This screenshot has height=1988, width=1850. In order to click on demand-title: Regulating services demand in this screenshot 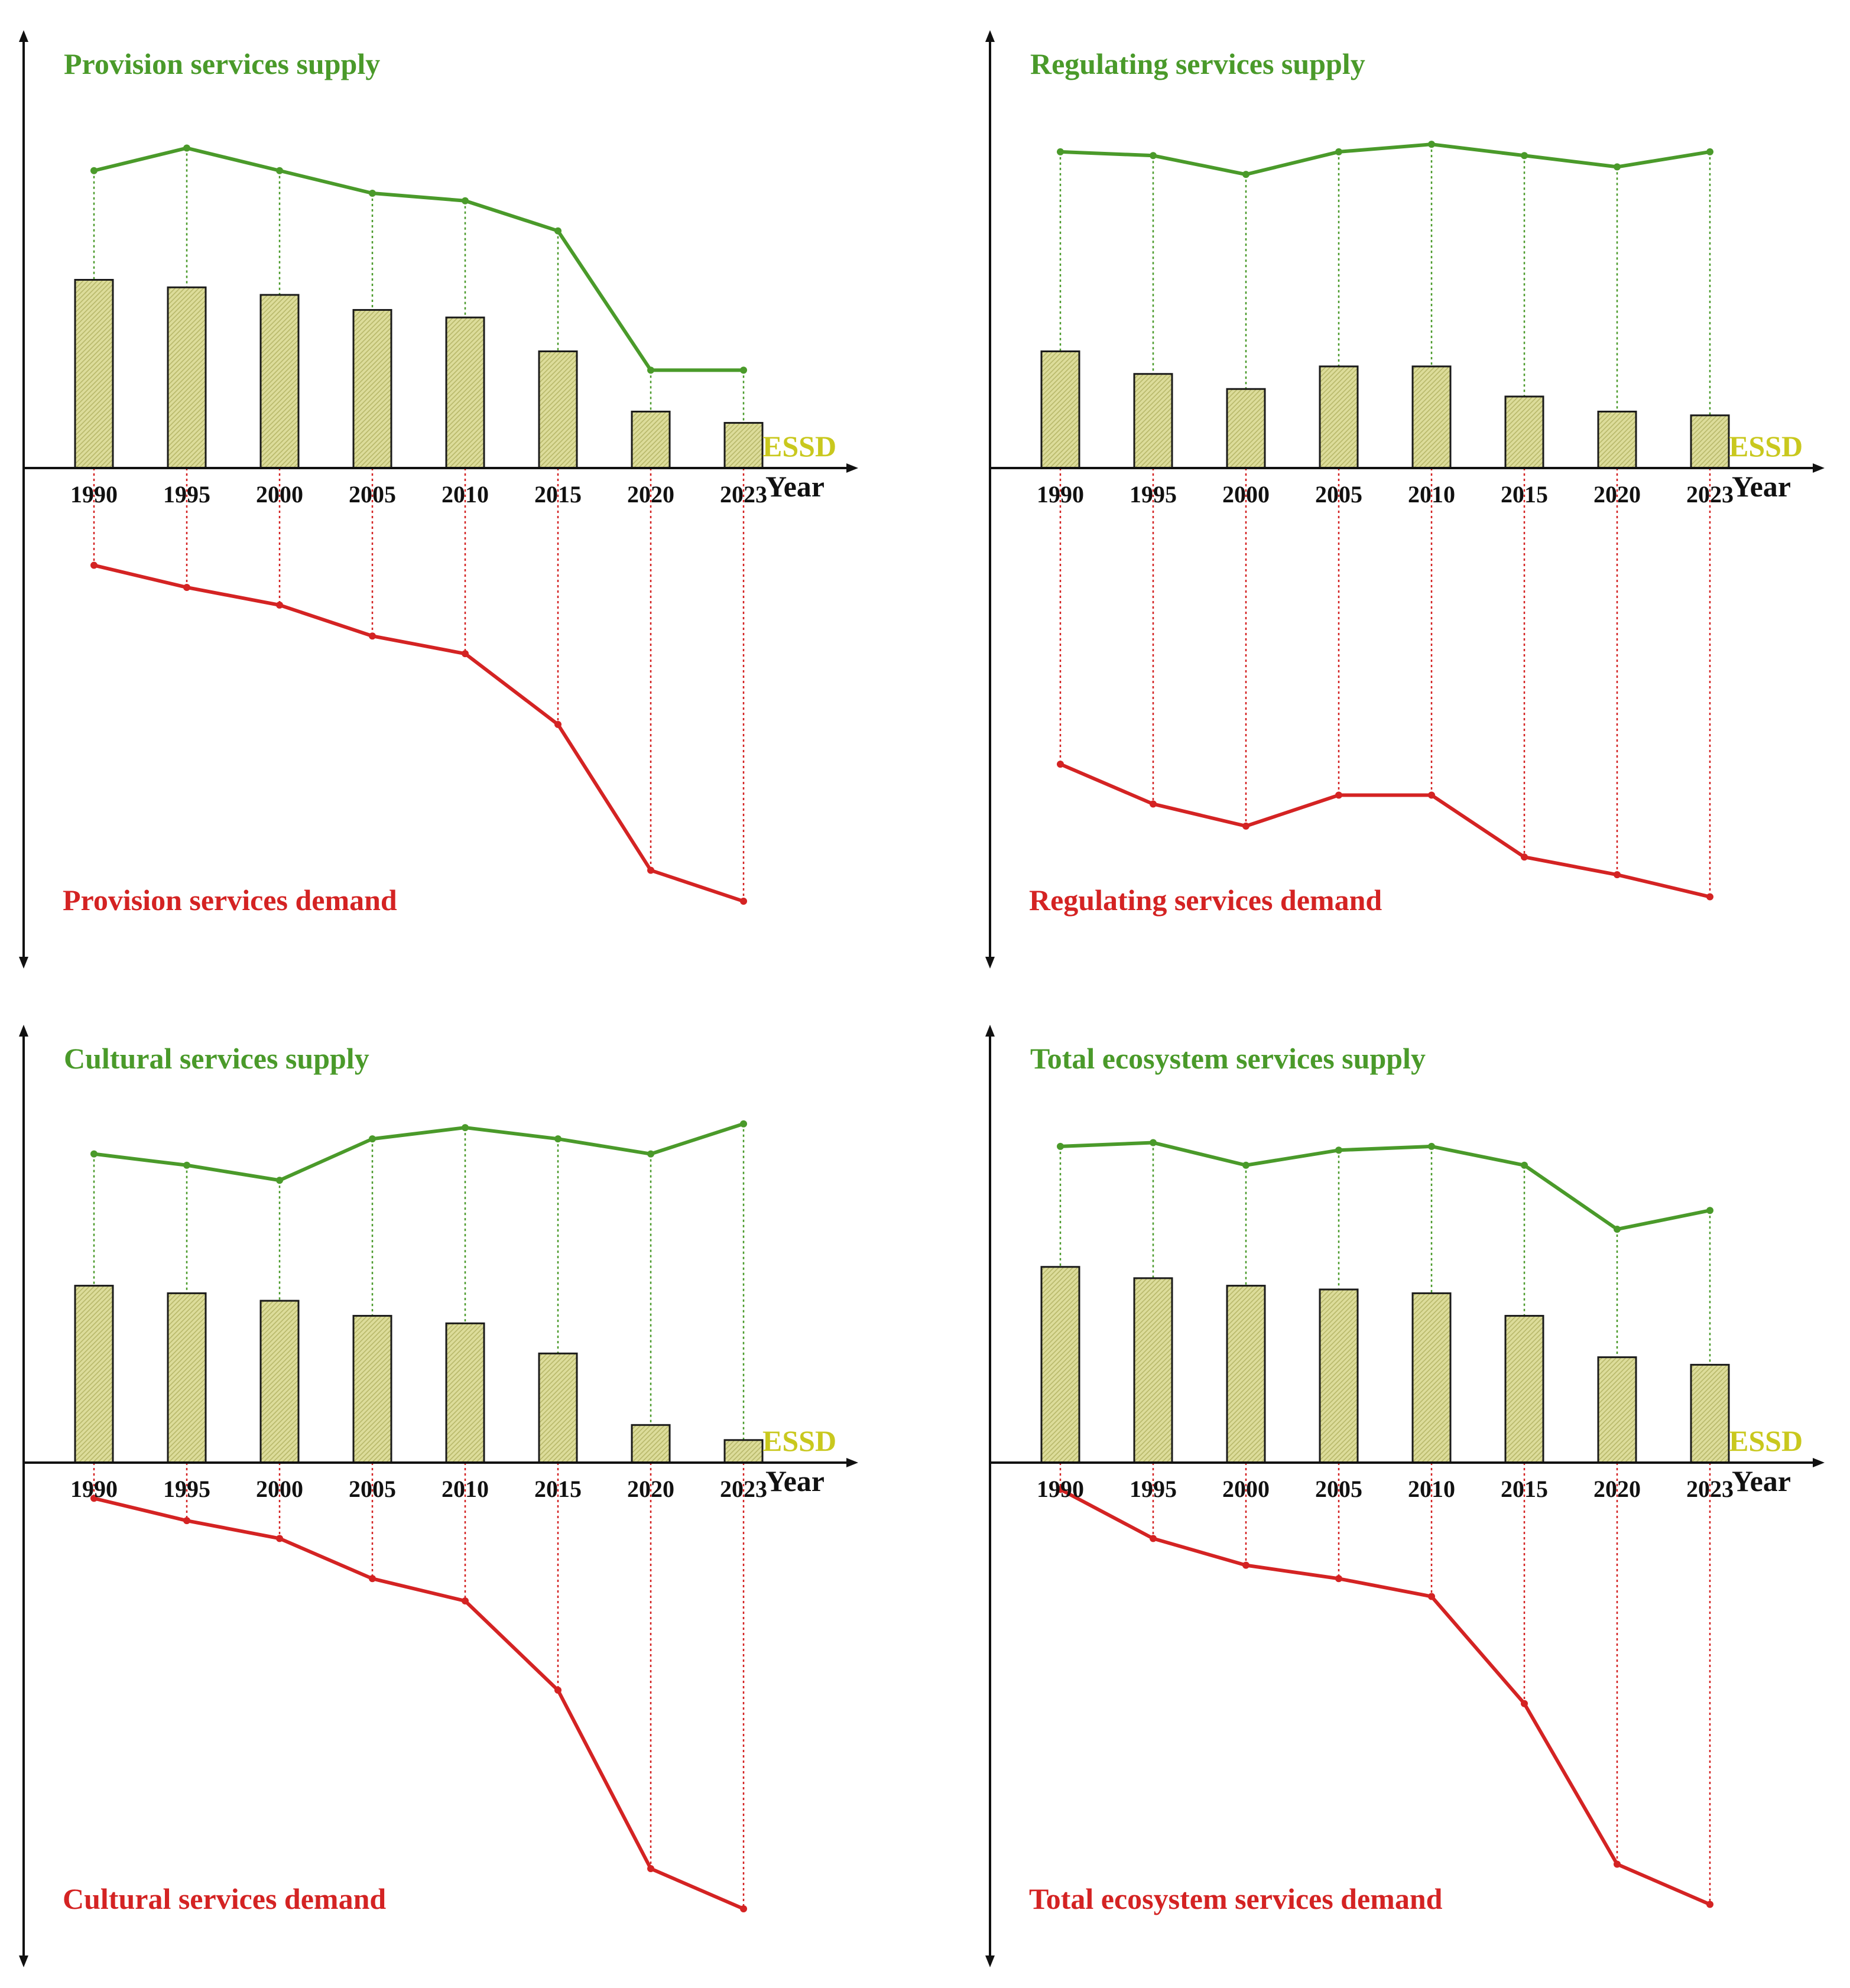, I will do `click(1205, 900)`.